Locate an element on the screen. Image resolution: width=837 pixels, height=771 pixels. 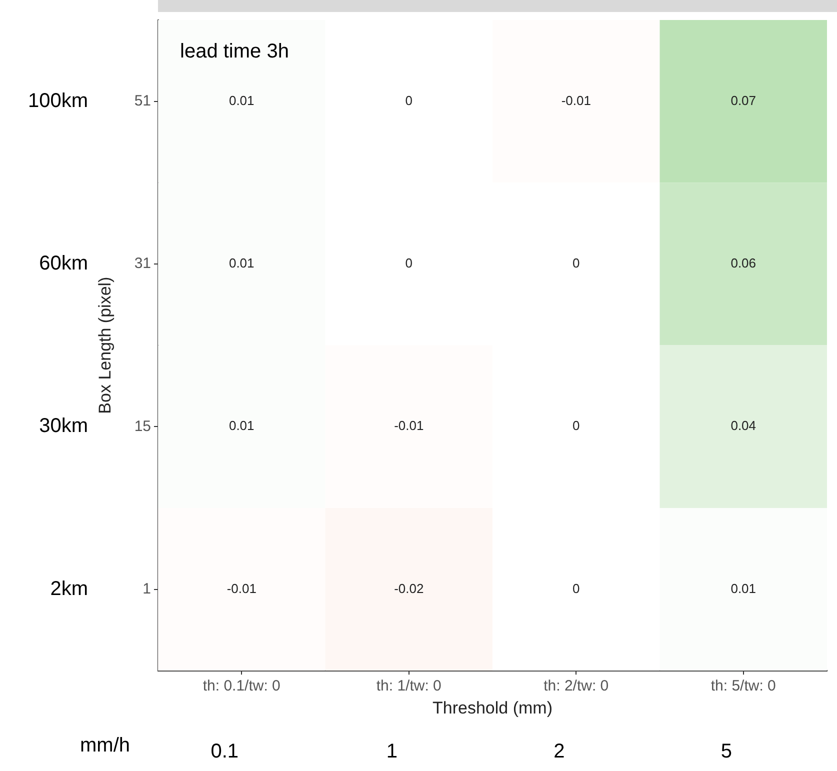
data-label: 0.07 is located at coordinates (743, 100).